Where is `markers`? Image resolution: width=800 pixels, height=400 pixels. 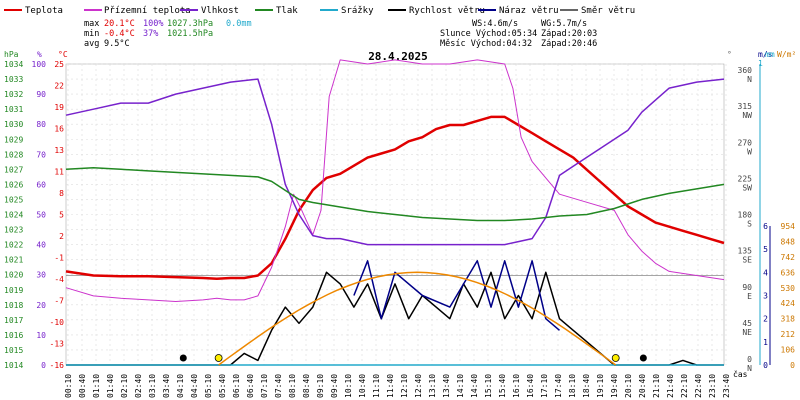
markers is located at coordinates (413, 358).